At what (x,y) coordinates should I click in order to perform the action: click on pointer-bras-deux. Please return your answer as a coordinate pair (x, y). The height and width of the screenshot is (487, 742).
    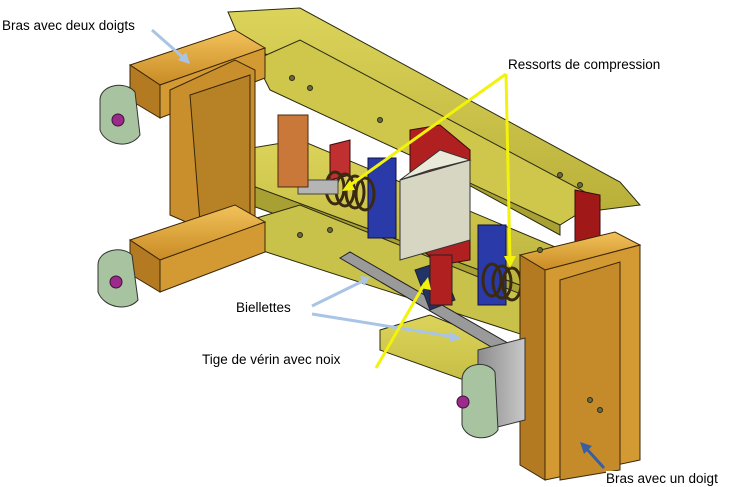
    Looking at the image, I should click on (169, 45).